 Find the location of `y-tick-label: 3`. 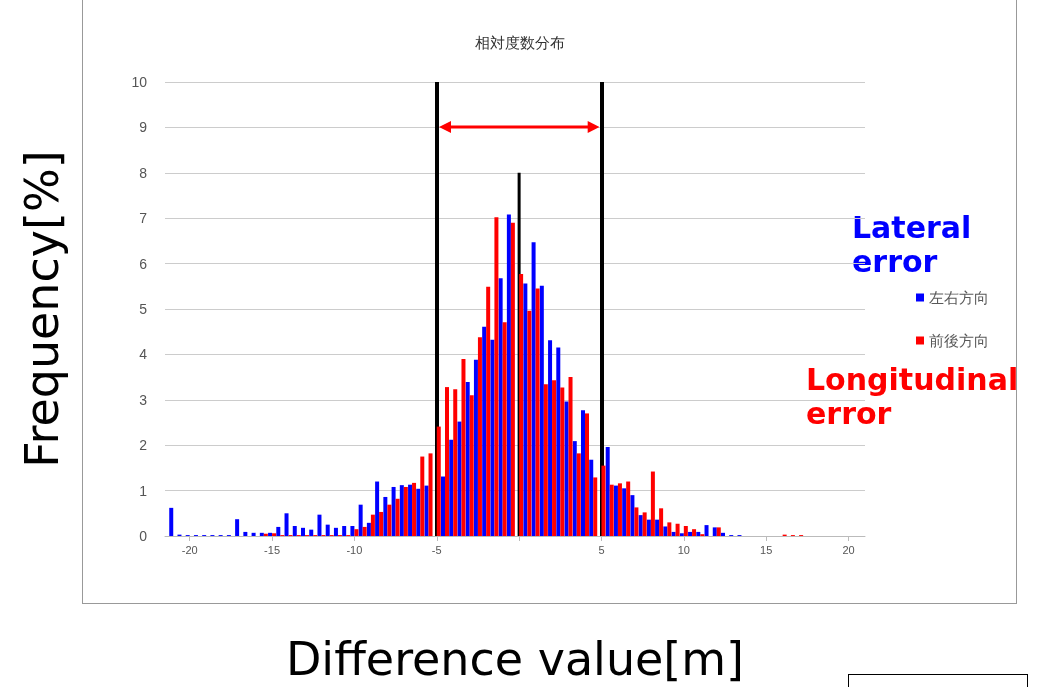

y-tick-label: 3 is located at coordinates (143, 399).